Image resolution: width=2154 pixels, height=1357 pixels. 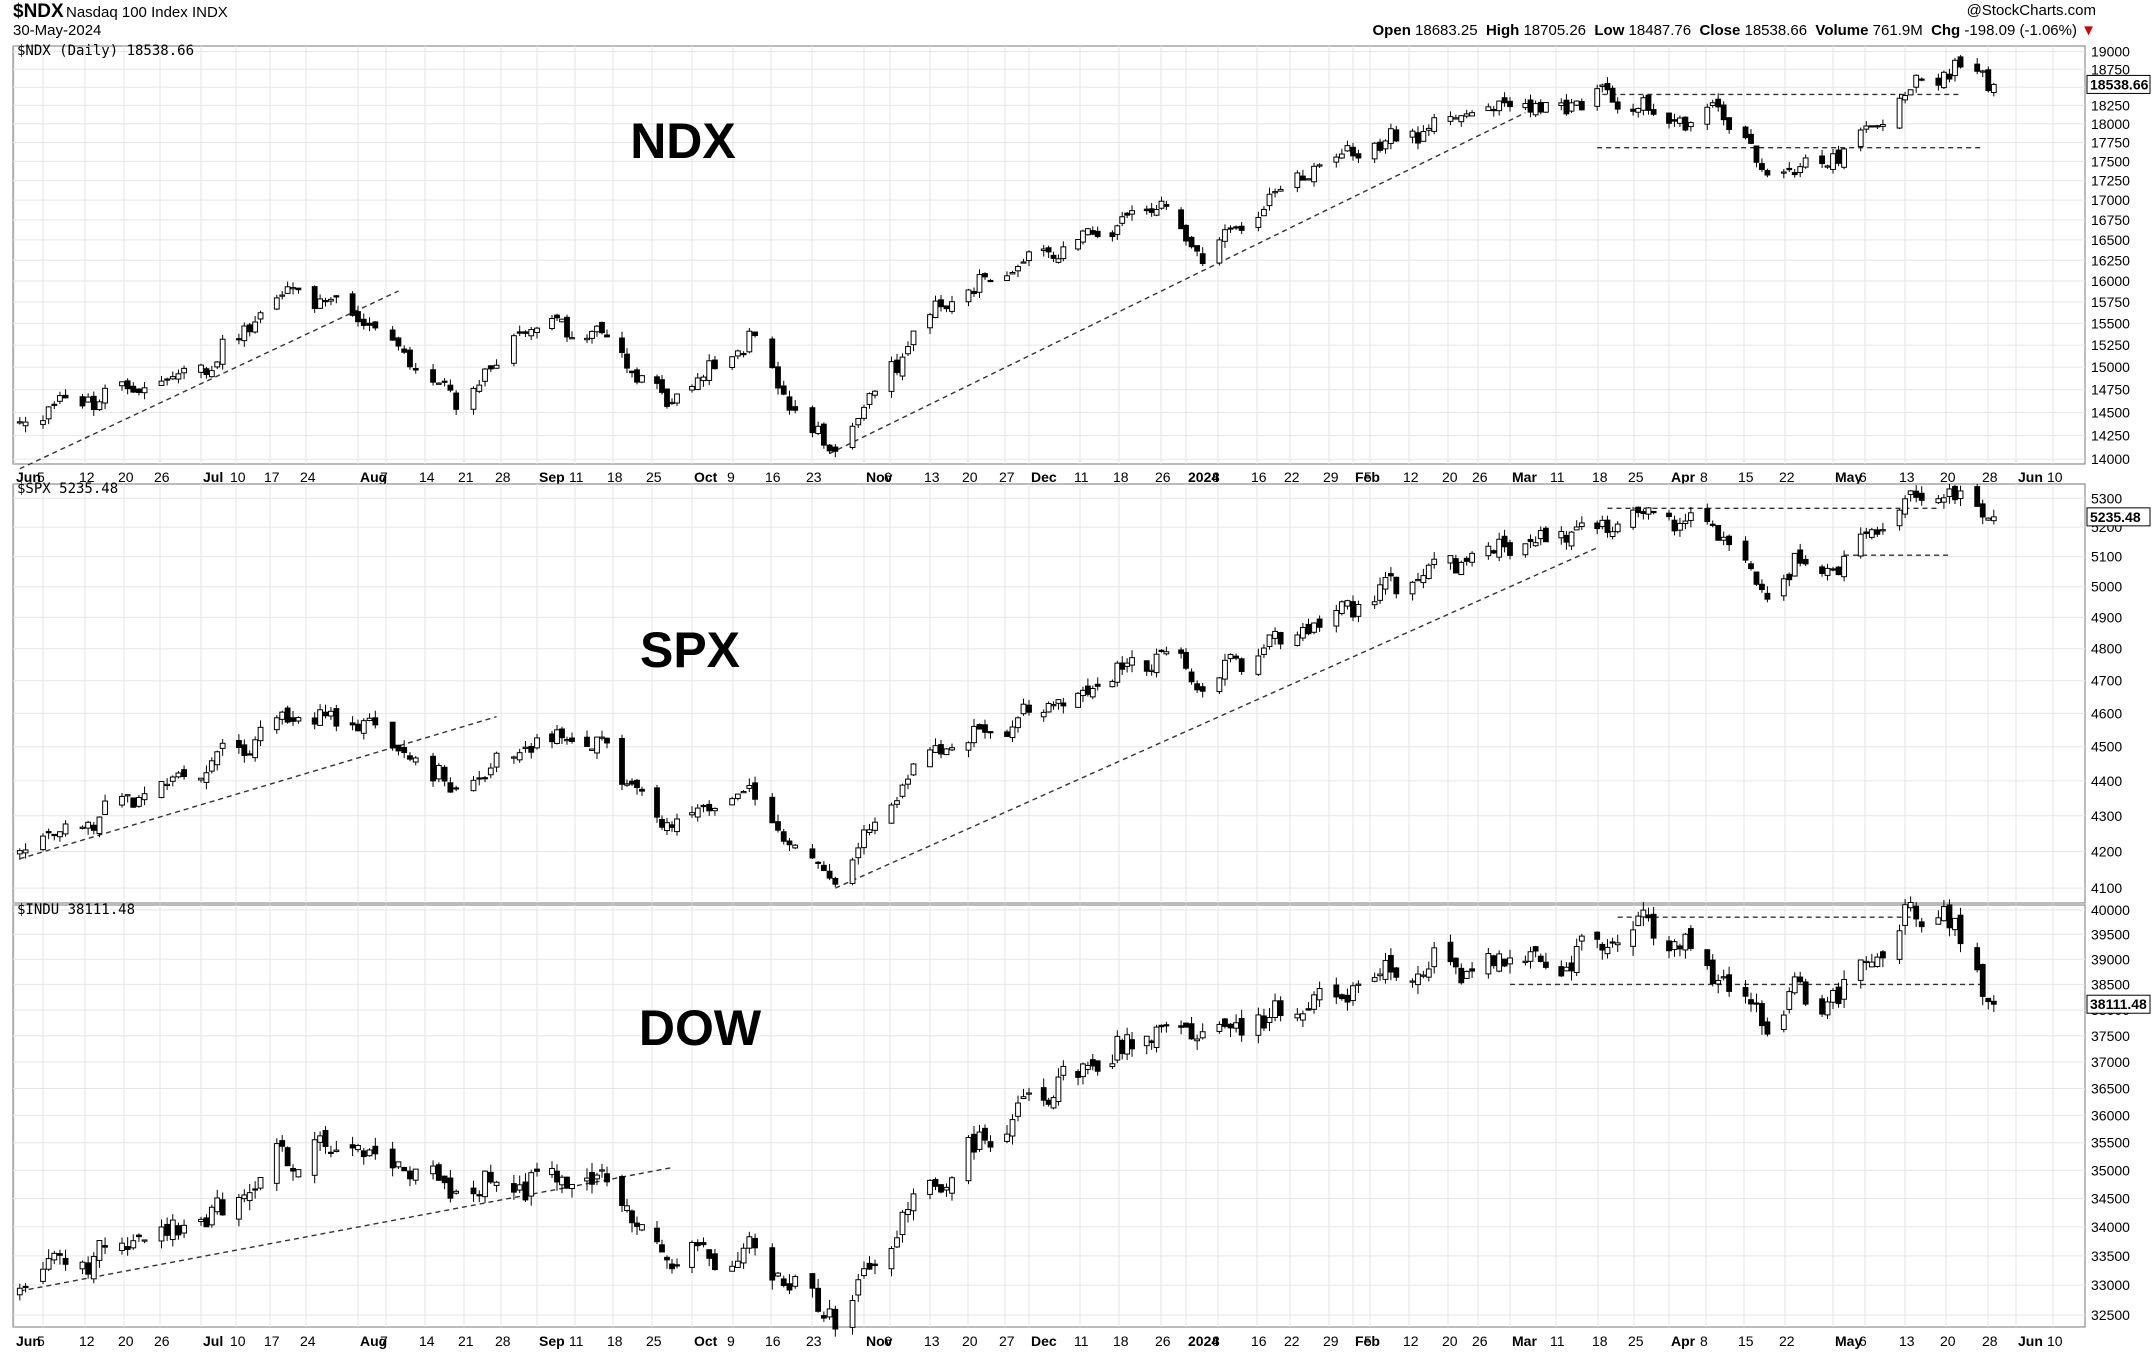 I want to click on x-tick-label: Oct, so click(x=706, y=477).